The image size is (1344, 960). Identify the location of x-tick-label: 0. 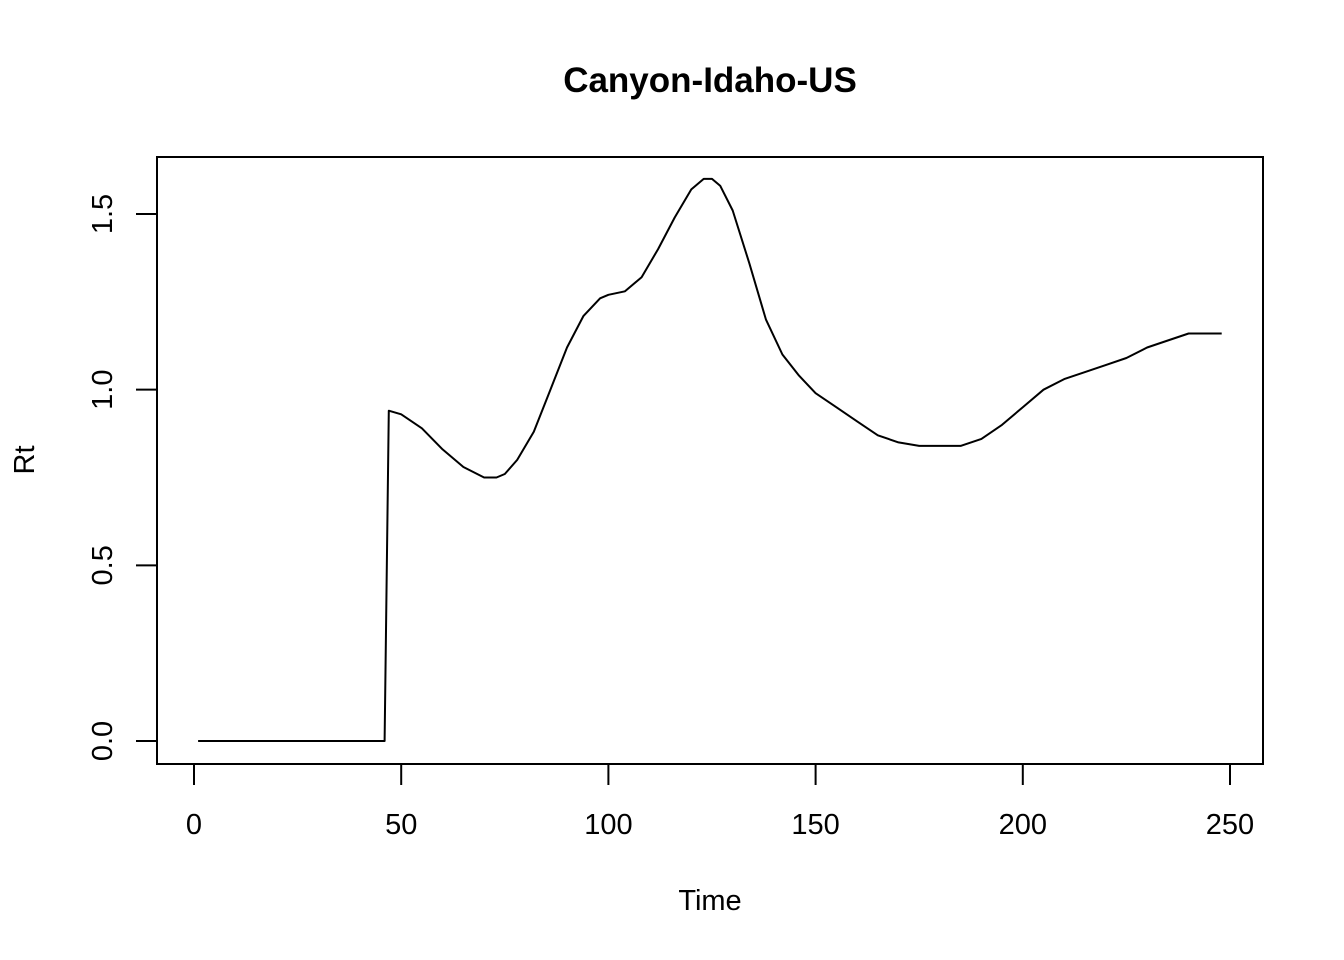
(194, 825).